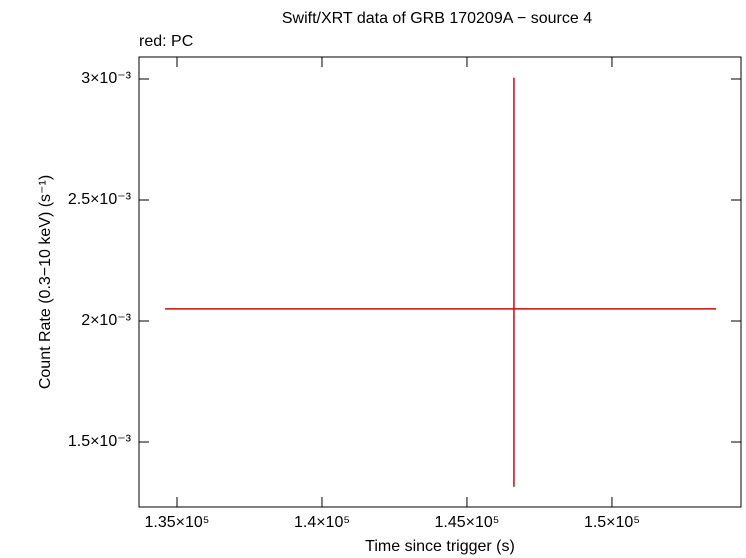 The image size is (746, 558). Describe the element at coordinates (322, 522) in the screenshot. I see `x-tick-label: 1.4×10⁵` at that location.